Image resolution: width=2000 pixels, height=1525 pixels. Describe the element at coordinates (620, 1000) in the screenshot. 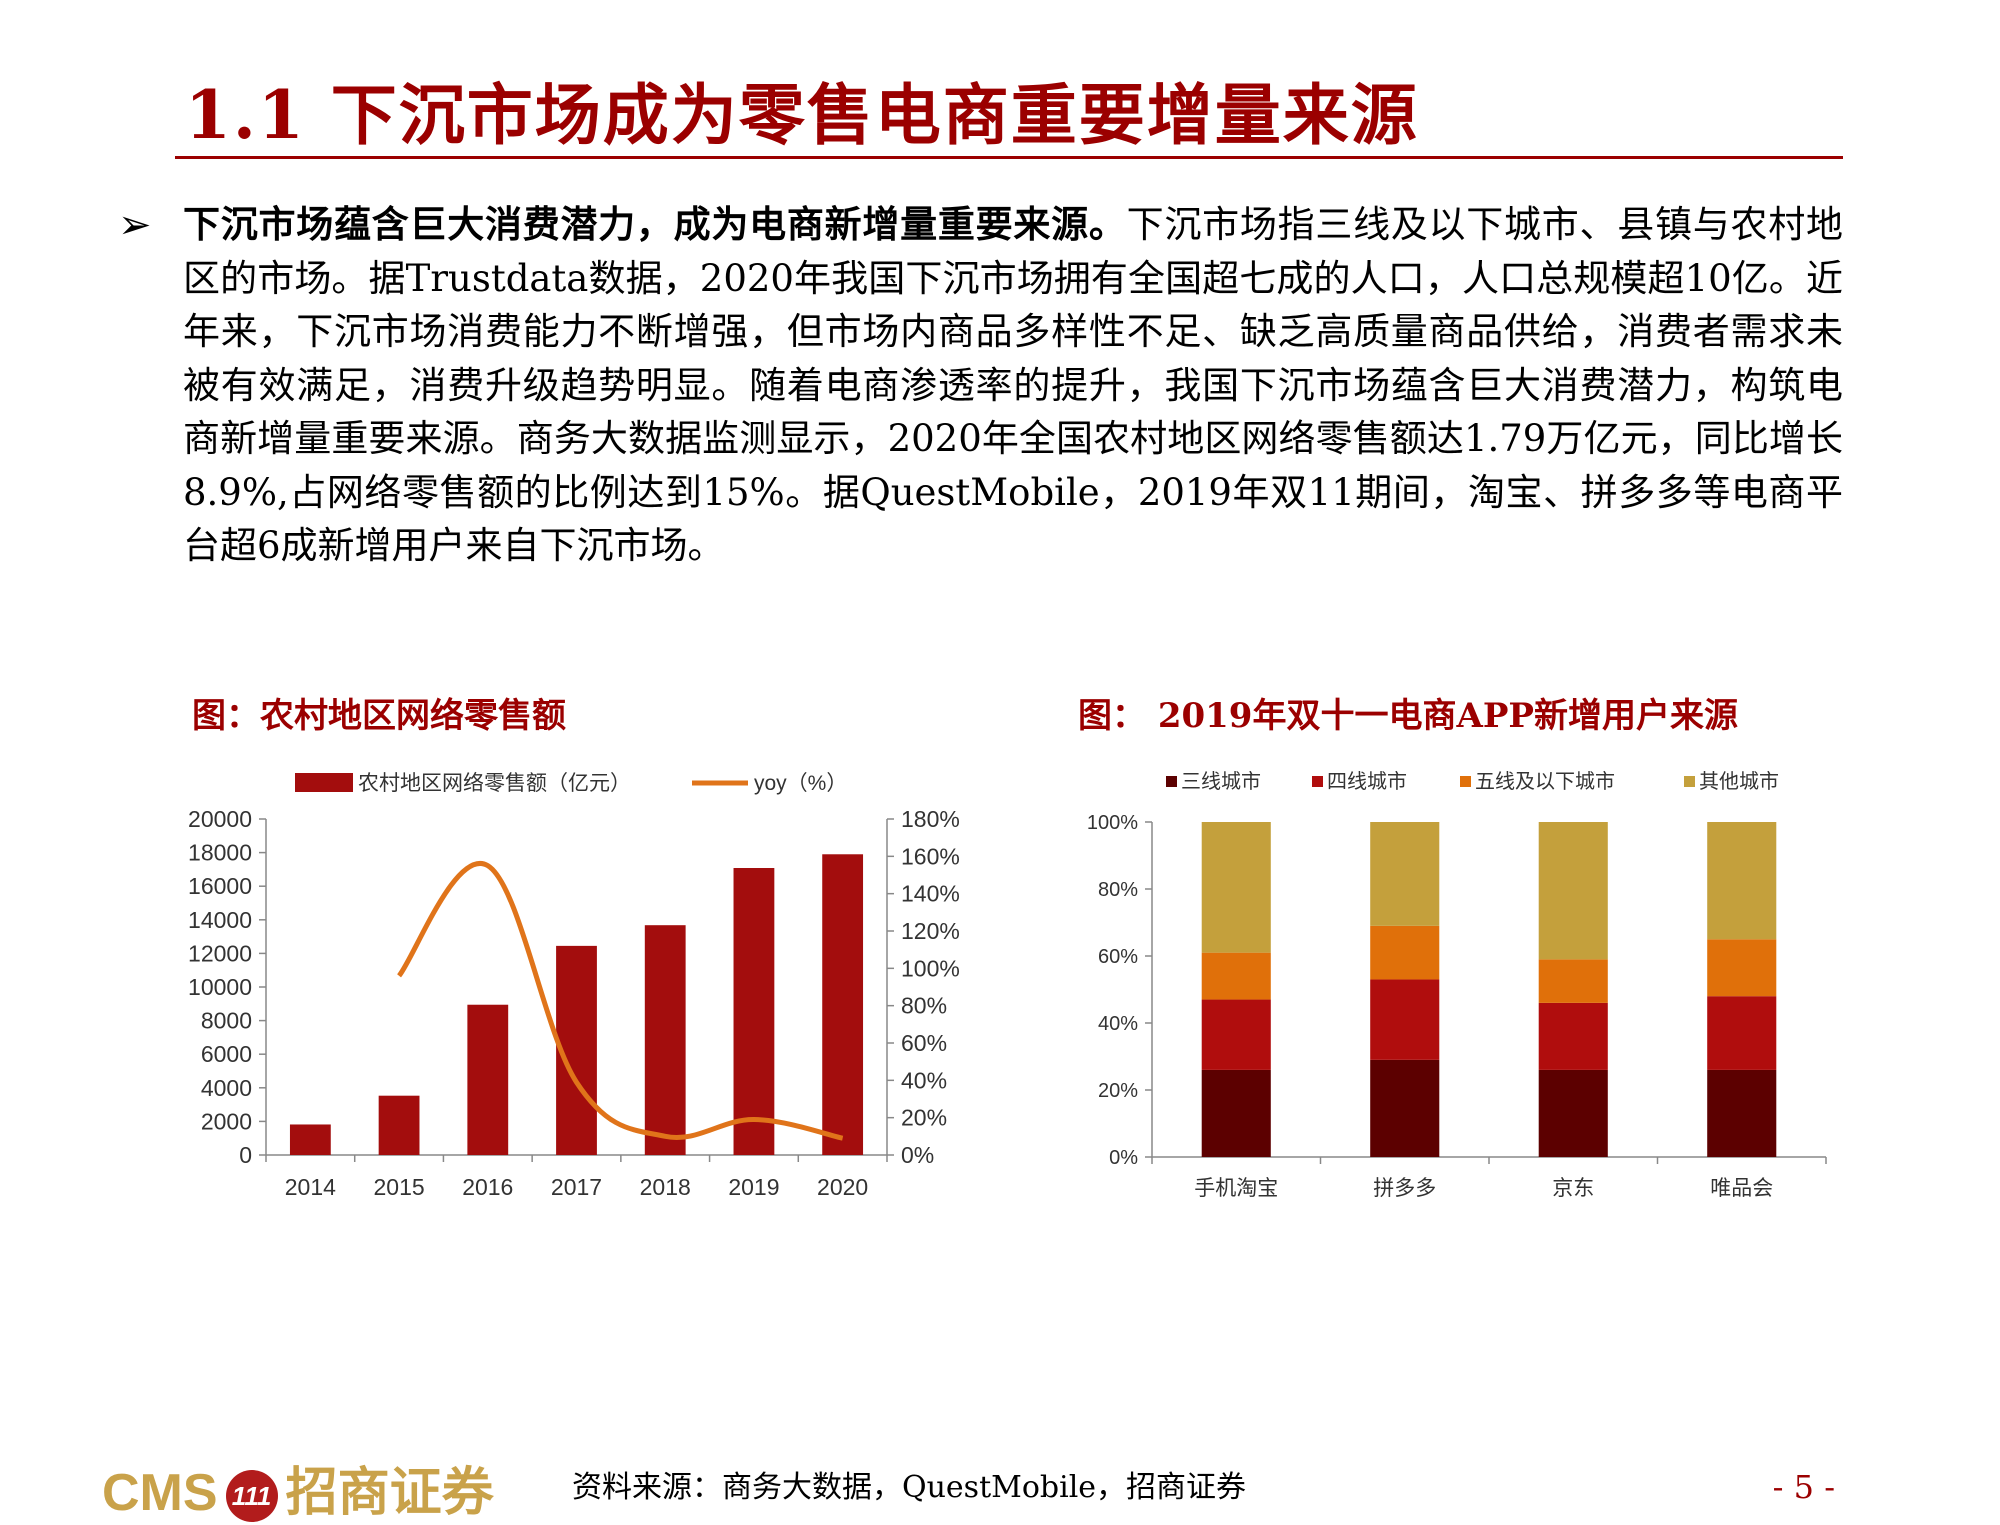

I see `yoy-line` at that location.